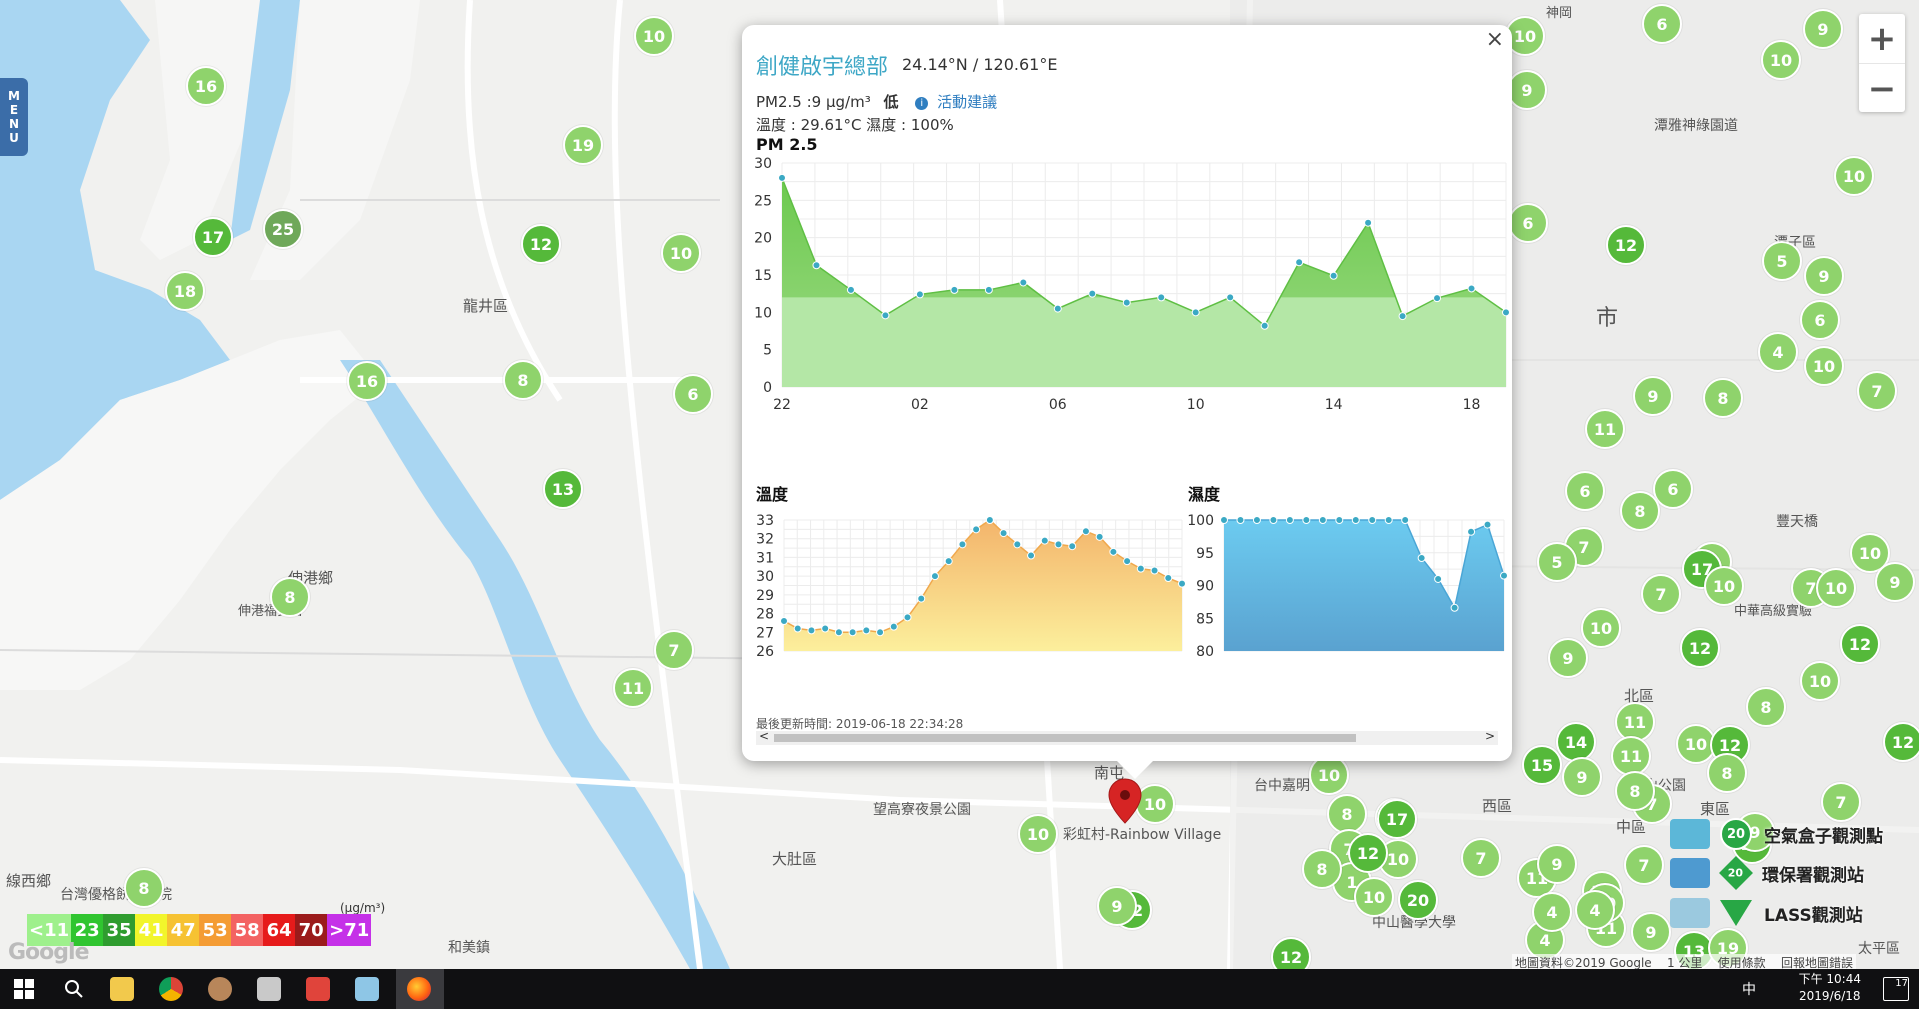 The image size is (1919, 1009). I want to click on scroll-left-icon: <, so click(764, 736).